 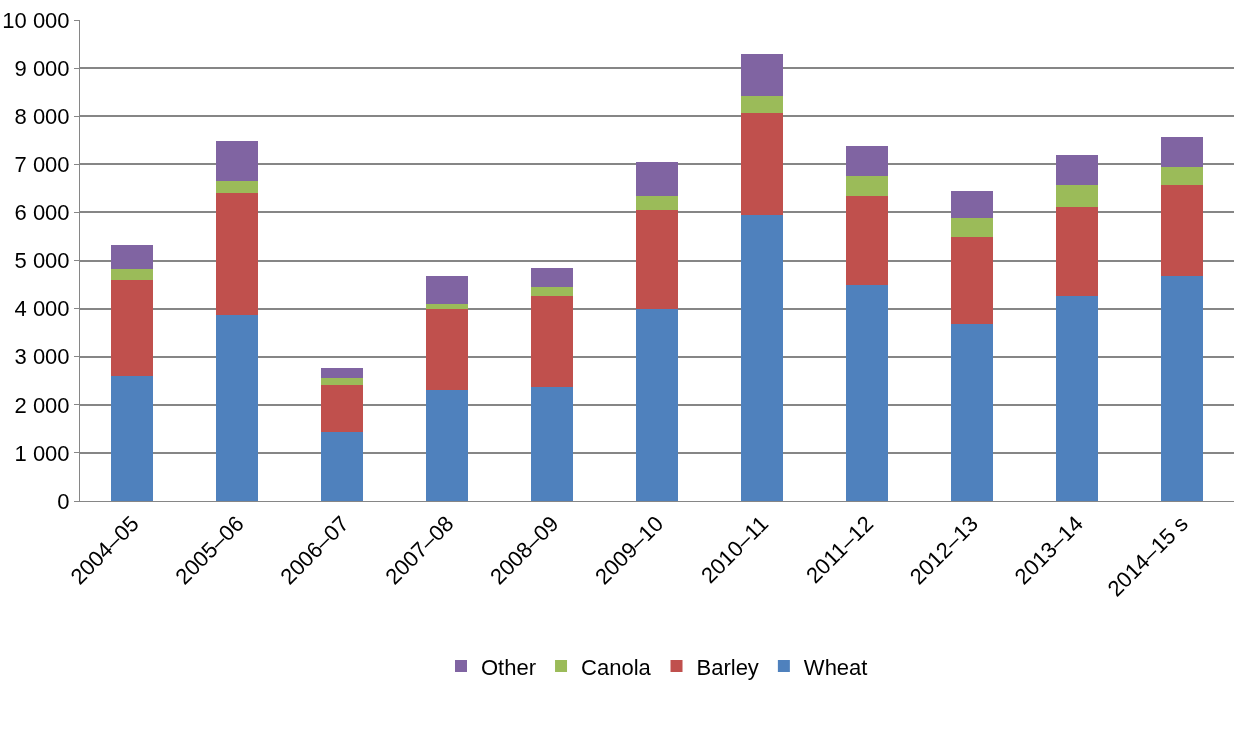 What do you see at coordinates (42, 164) in the screenshot?
I see `y-tick-label: 7 000` at bounding box center [42, 164].